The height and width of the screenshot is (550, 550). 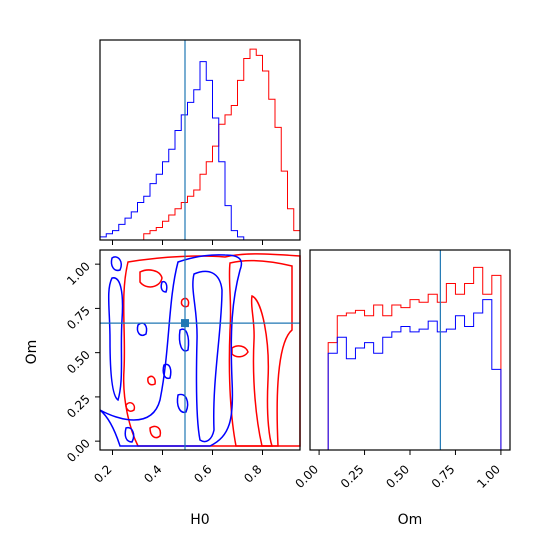 What do you see at coordinates (171, 350) in the screenshot?
I see `blue-contour-outer` at bounding box center [171, 350].